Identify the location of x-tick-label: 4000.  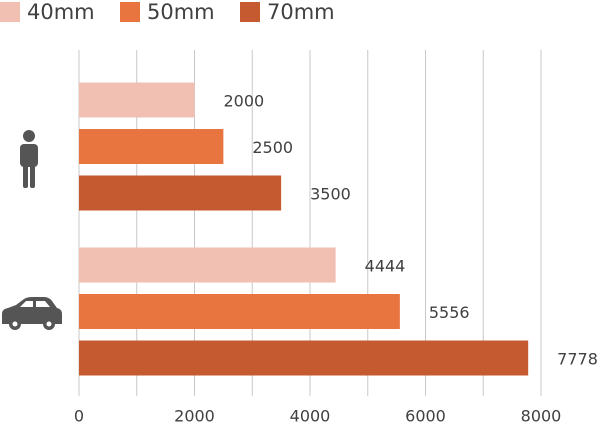
(310, 416).